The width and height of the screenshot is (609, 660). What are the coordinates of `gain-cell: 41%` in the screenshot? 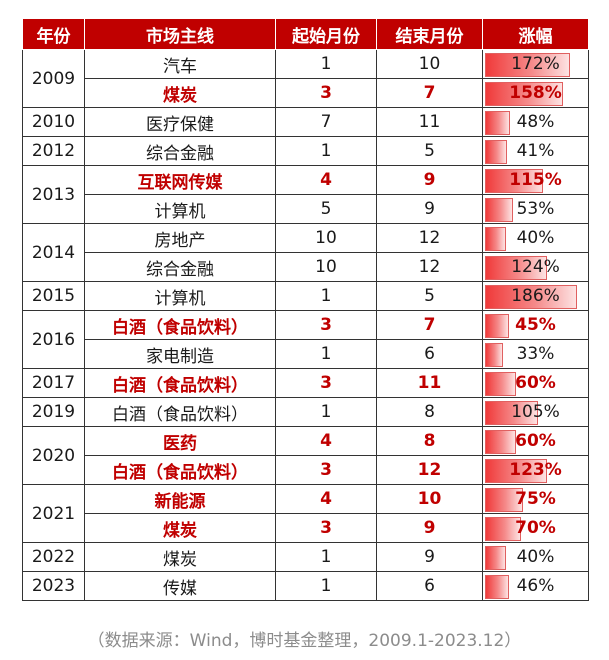 It's located at (535, 151).